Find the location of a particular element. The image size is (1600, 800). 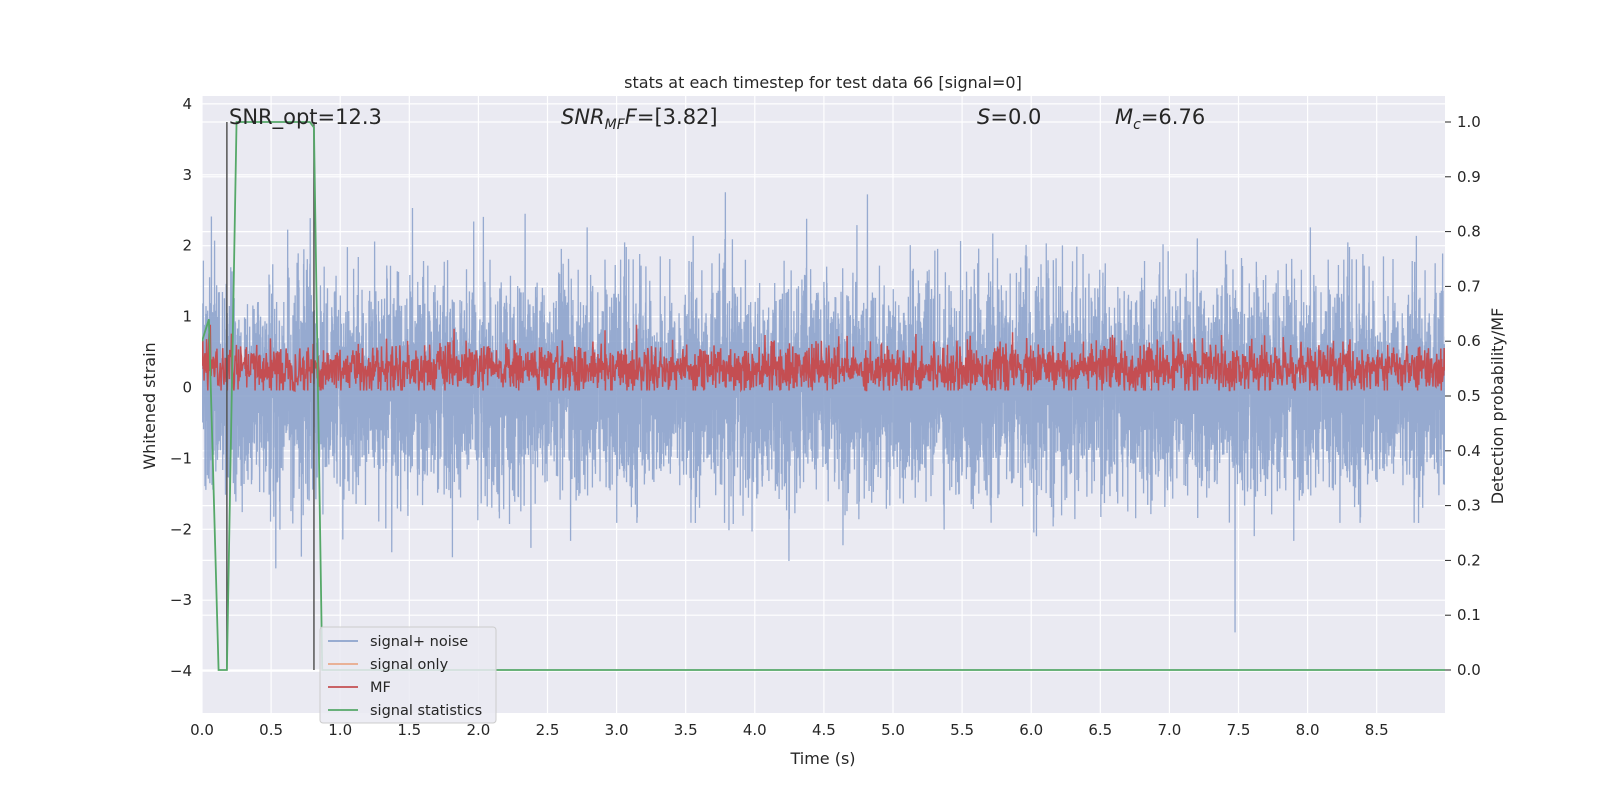

x-tick-label: 6.0 is located at coordinates (1031, 730).